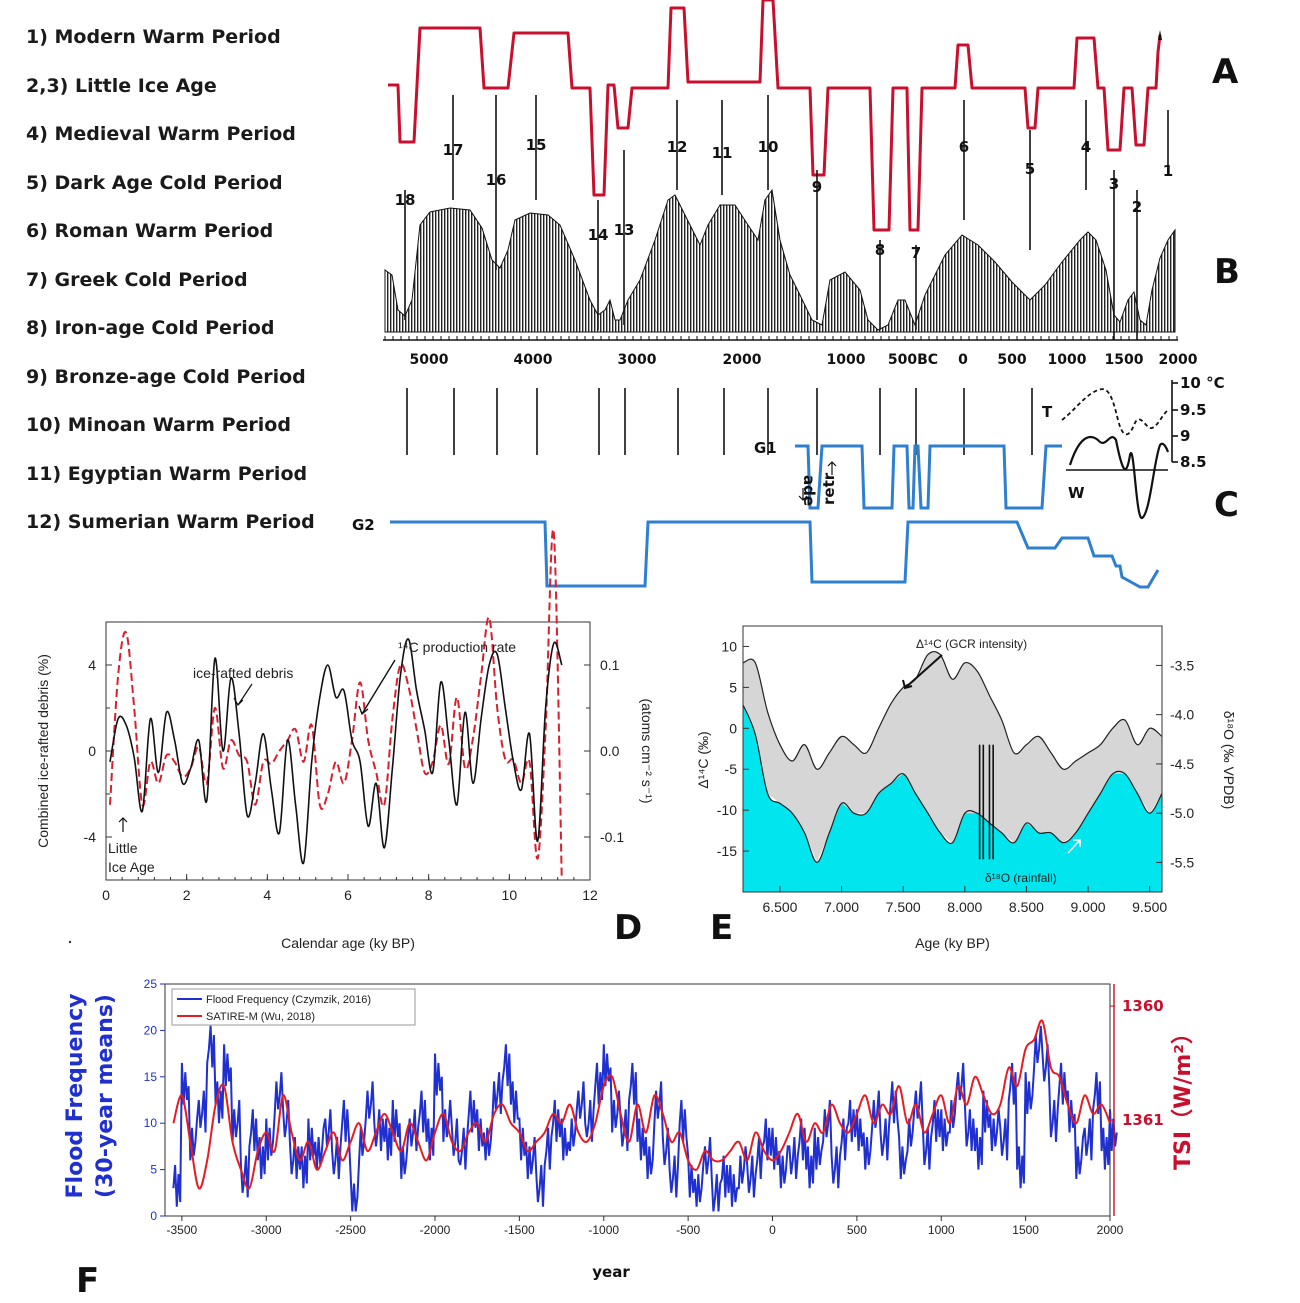 Image resolution: width=1300 pixels, height=1303 pixels. I want to click on annotation-d18o: δ¹⁸O (rainfall), so click(1021, 878).